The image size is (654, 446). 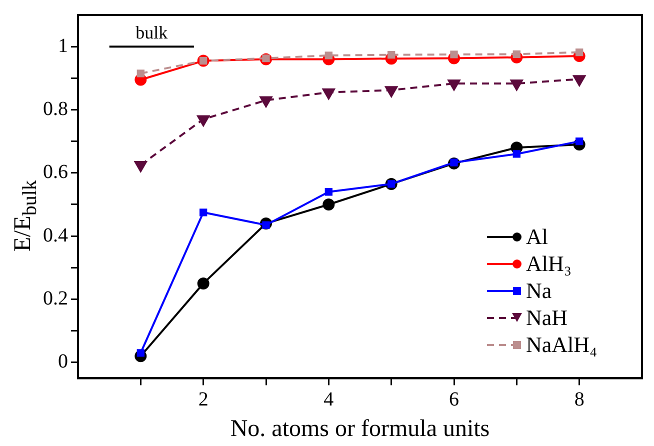 What do you see at coordinates (55, 298) in the screenshot?
I see `y-tick-label: 0.2` at bounding box center [55, 298].